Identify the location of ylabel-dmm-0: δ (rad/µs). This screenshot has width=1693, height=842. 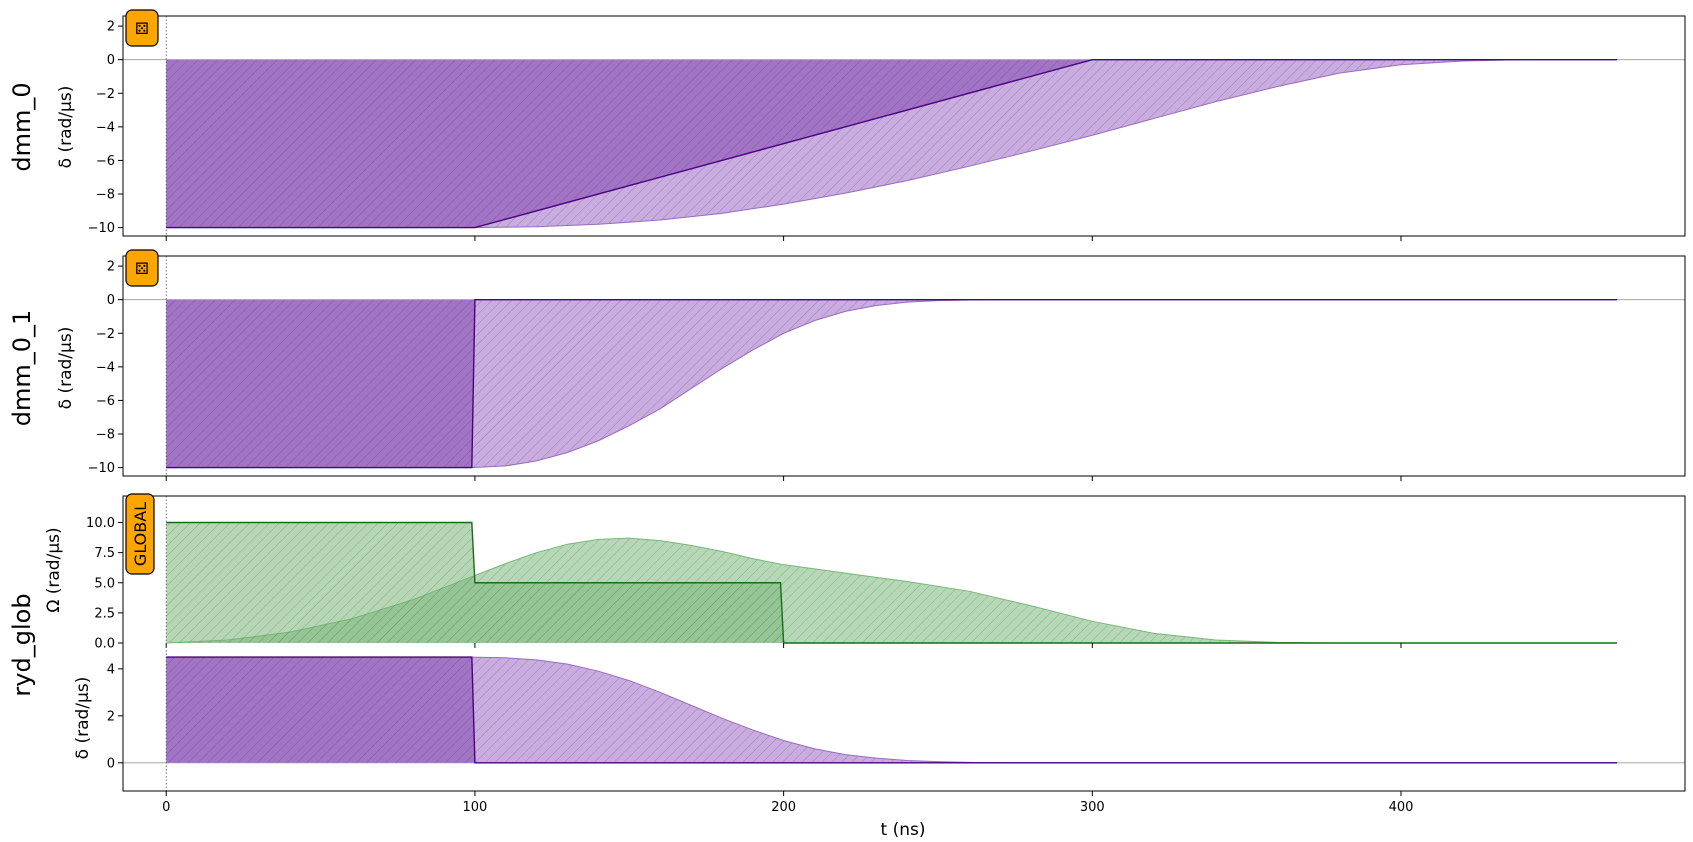
(66, 127).